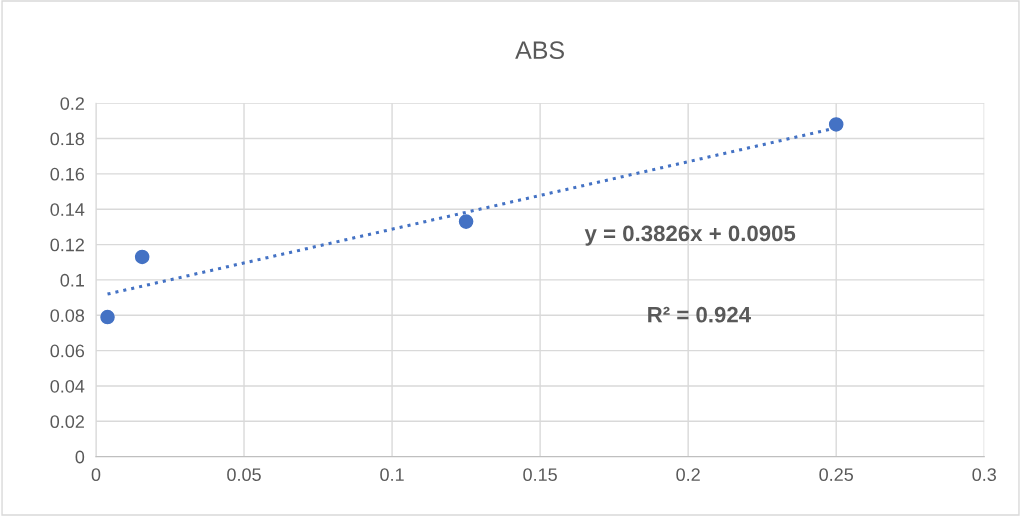 This screenshot has width=1021, height=516. I want to click on annotation: R² = 0.924, so click(699, 314).